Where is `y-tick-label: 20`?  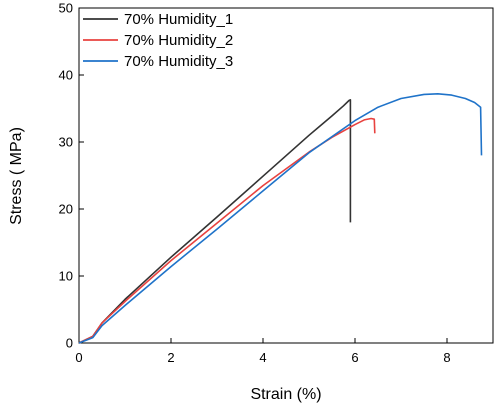 y-tick-label: 20 is located at coordinates (66, 209).